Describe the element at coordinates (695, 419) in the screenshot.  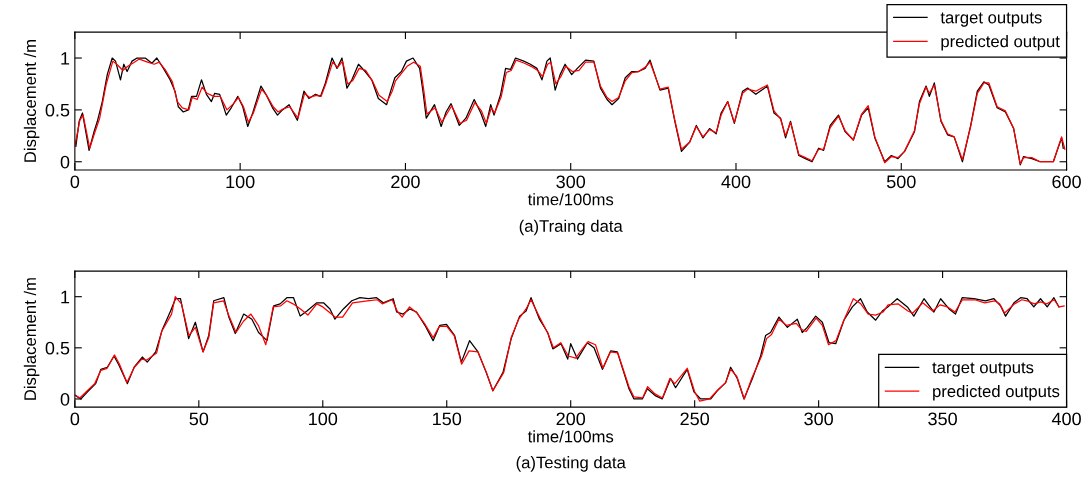
I see `x-tick-label: 250` at that location.